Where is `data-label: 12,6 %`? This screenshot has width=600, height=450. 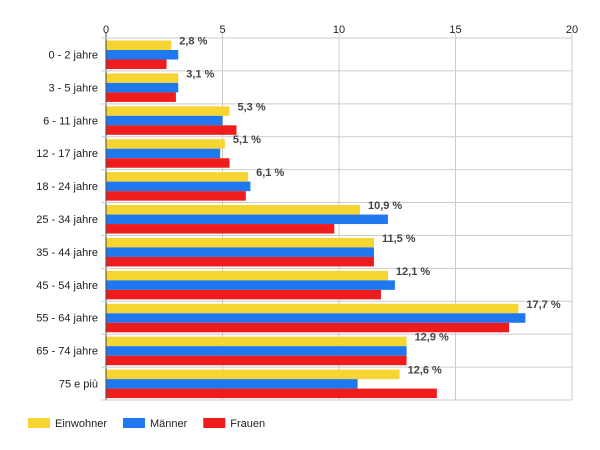 data-label: 12,6 % is located at coordinates (425, 371).